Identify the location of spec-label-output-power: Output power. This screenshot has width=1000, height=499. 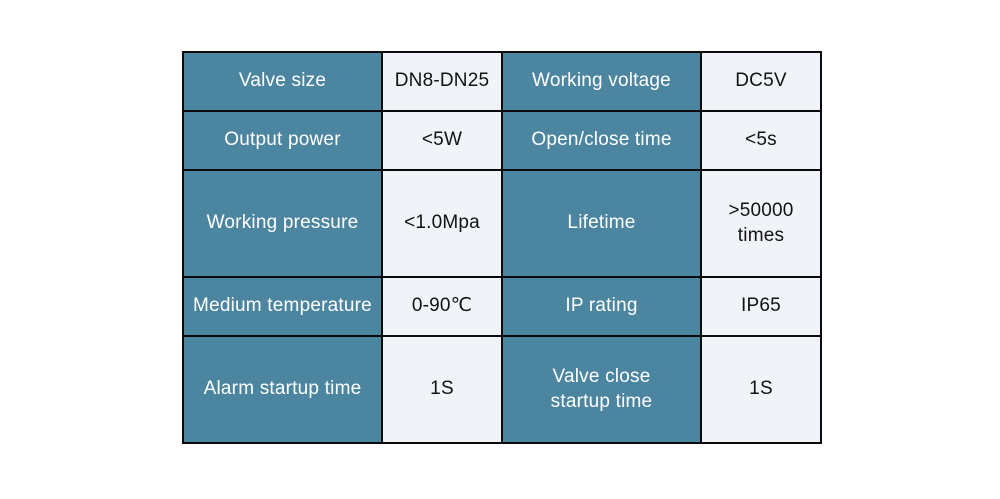
(282, 141).